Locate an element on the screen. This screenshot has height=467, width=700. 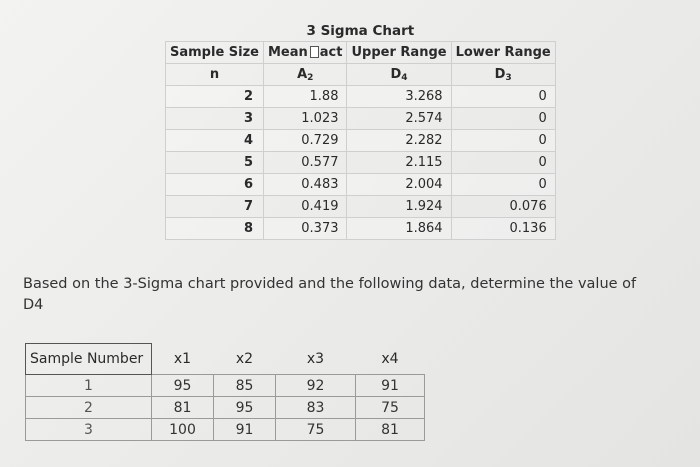
cell-a2: 0.419 is located at coordinates (305, 206).